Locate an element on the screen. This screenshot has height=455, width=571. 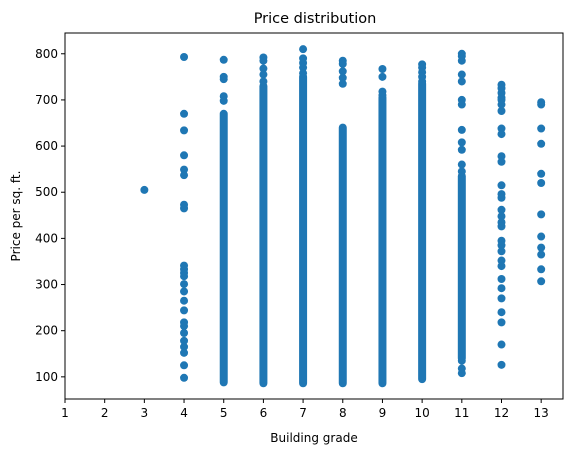
x-axis-label: Building grade is located at coordinates (313, 438).